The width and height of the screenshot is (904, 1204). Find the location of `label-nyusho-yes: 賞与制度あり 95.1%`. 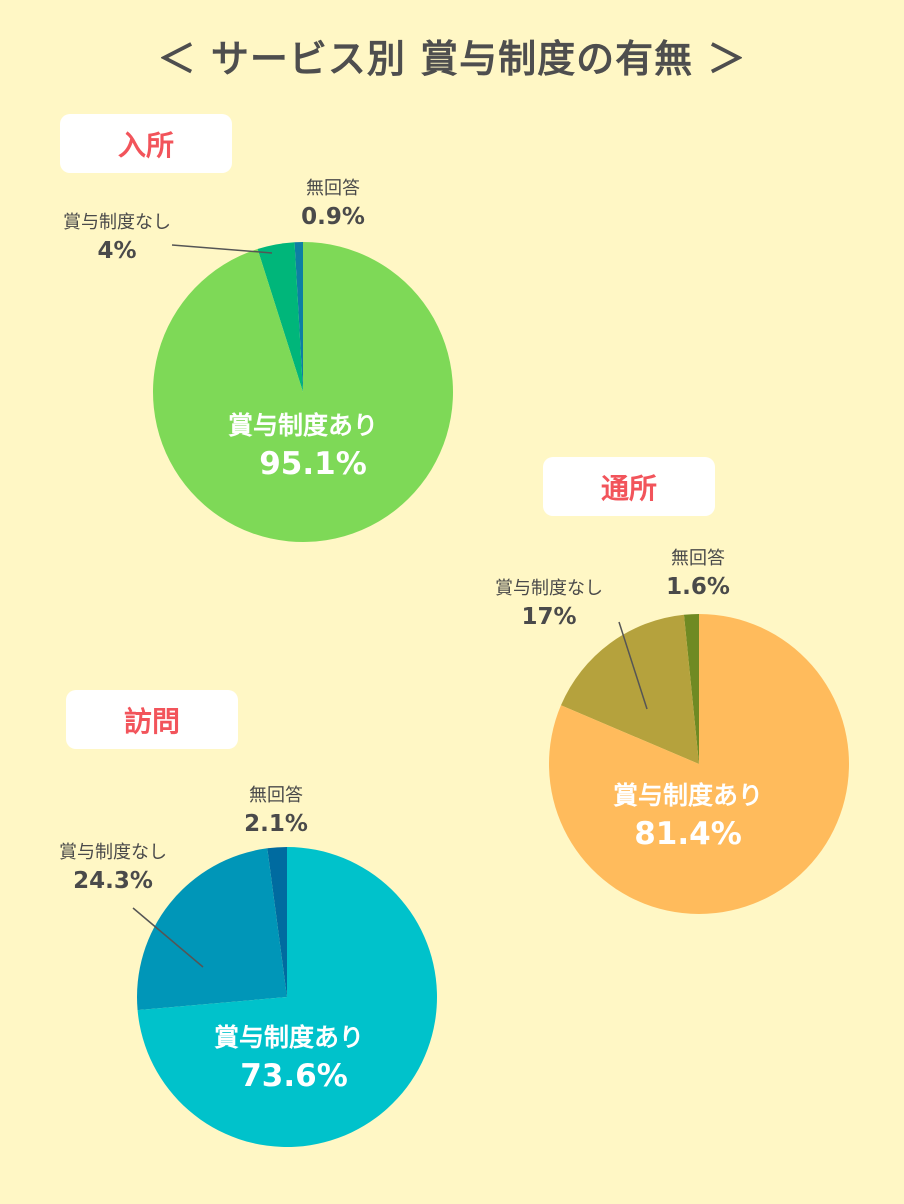

label-nyusho-yes: 賞与制度あり 95.1% is located at coordinates (302, 447).